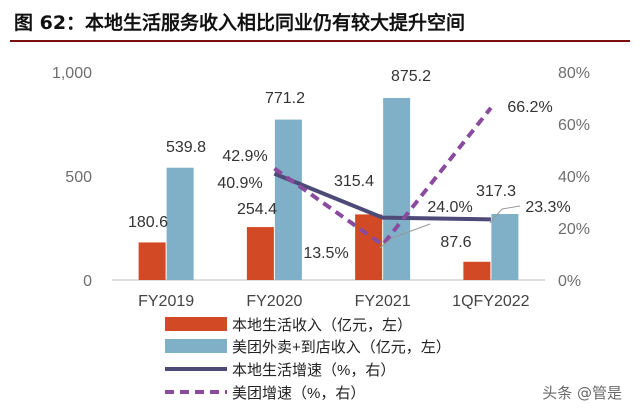  I want to click on x-axis-tick: FY2020, so click(274, 301).